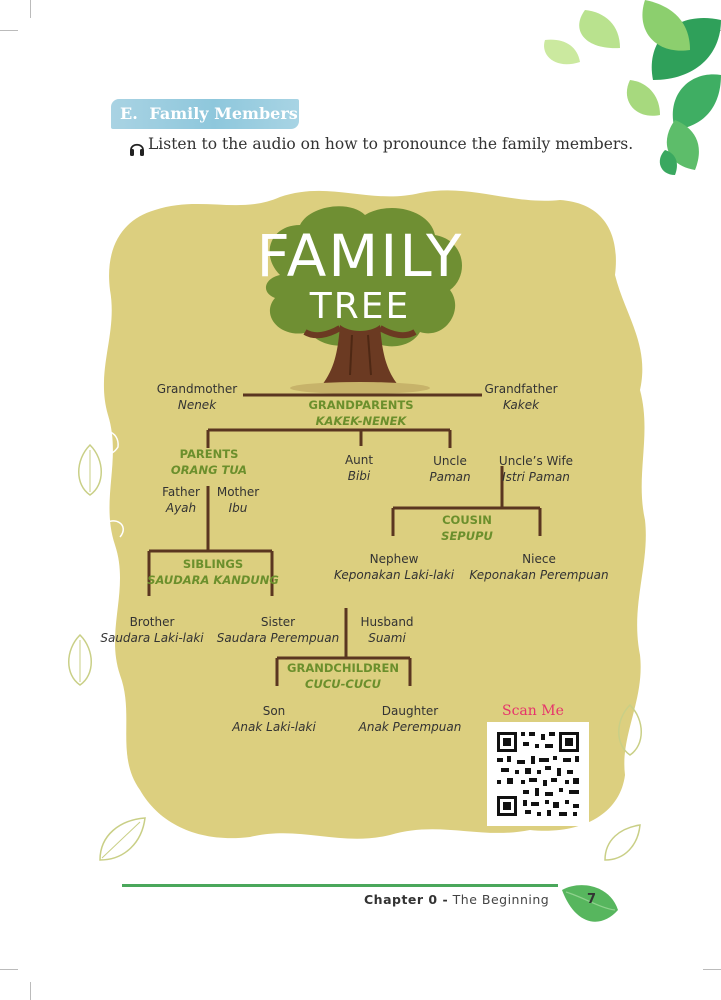 The height and width of the screenshot is (1000, 721). Describe the element at coordinates (592, 899) in the screenshot. I see `page-number: 7` at that location.